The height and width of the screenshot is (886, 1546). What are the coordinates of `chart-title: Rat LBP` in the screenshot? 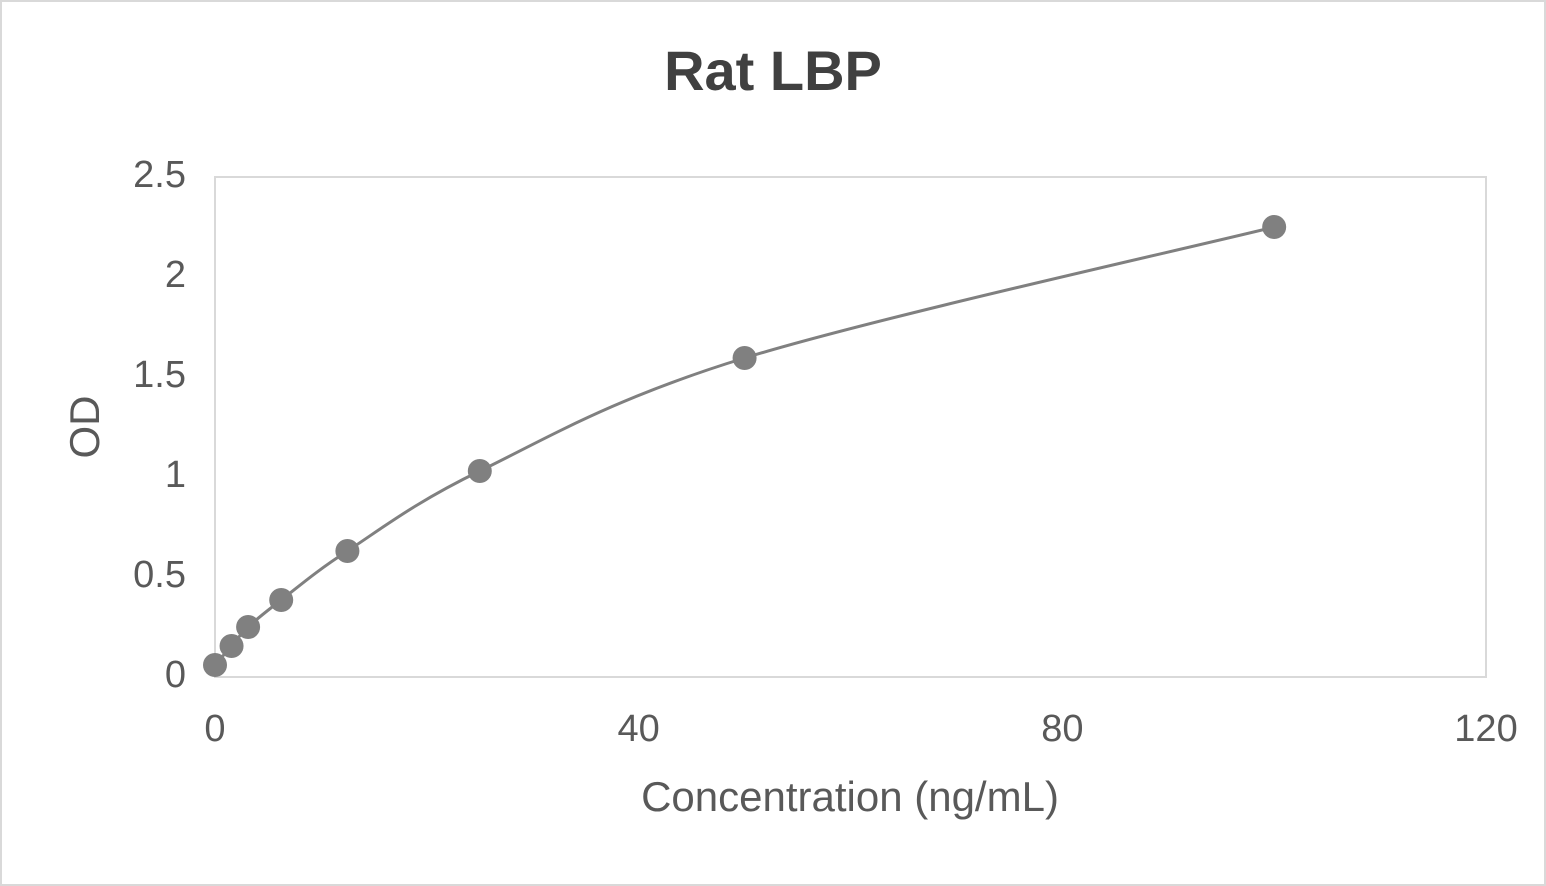 It's located at (773, 70).